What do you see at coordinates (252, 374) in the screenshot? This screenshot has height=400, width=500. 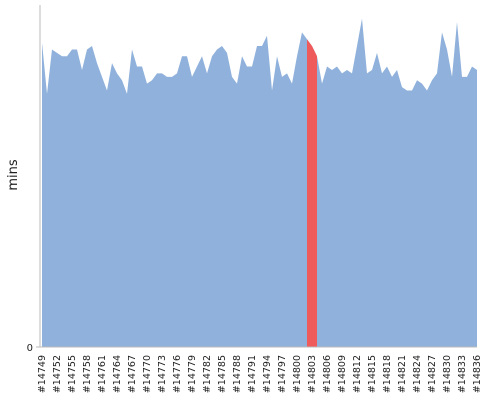 I see `x-tick-label: #14791` at bounding box center [252, 374].